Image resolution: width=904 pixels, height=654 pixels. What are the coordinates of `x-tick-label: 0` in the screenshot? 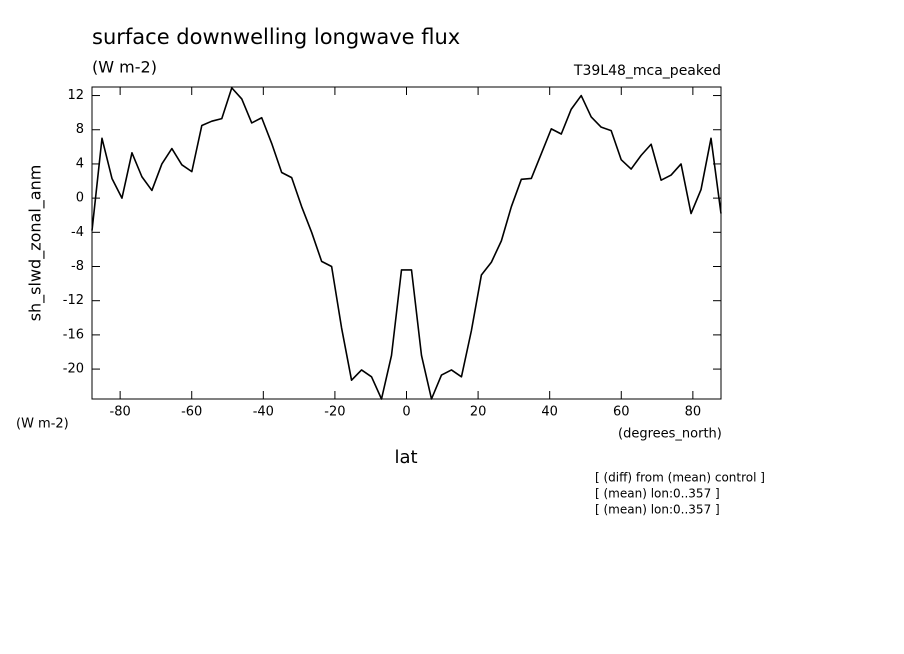 It's located at (406, 412).